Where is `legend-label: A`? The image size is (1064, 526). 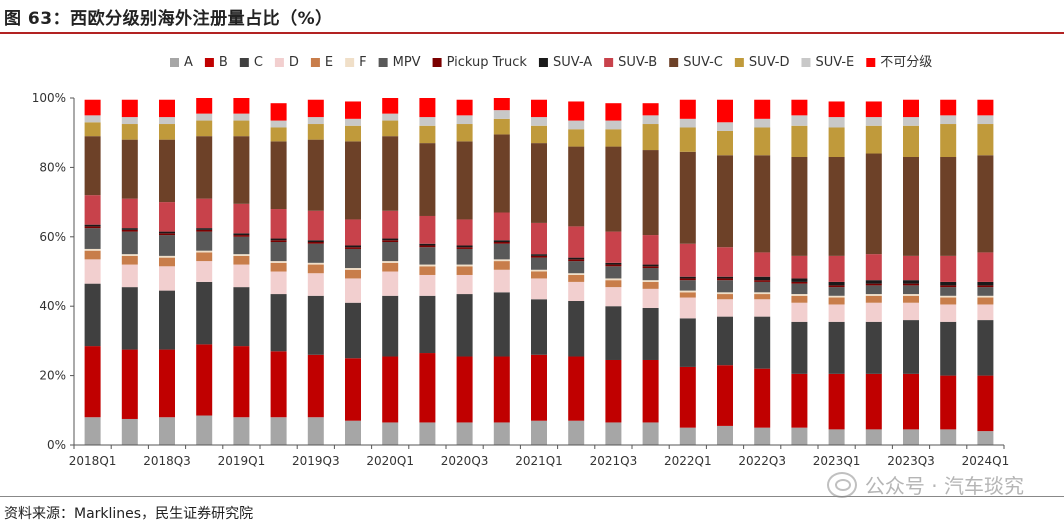
legend-label: A is located at coordinates (188, 62).